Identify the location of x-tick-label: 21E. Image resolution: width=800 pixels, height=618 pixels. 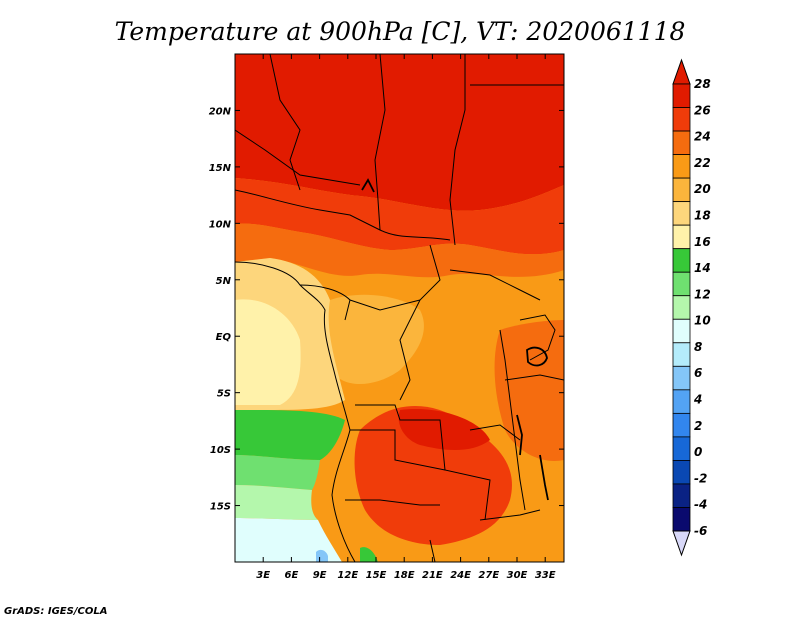
(432, 575).